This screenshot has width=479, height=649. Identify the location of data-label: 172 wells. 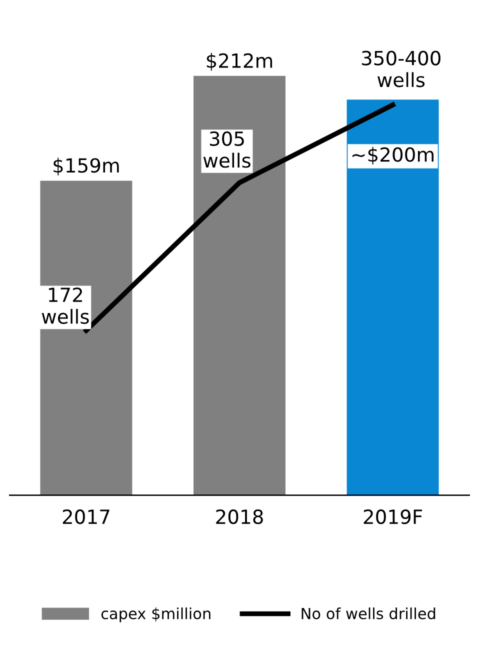
(65, 305).